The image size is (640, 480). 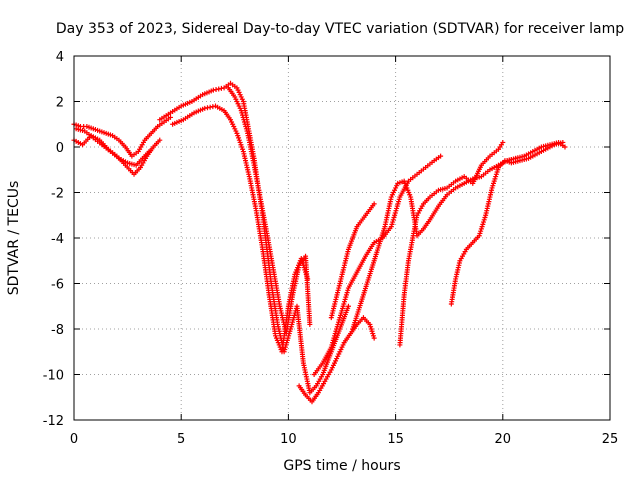 I want to click on y-tick-label: -6, so click(x=57, y=285).